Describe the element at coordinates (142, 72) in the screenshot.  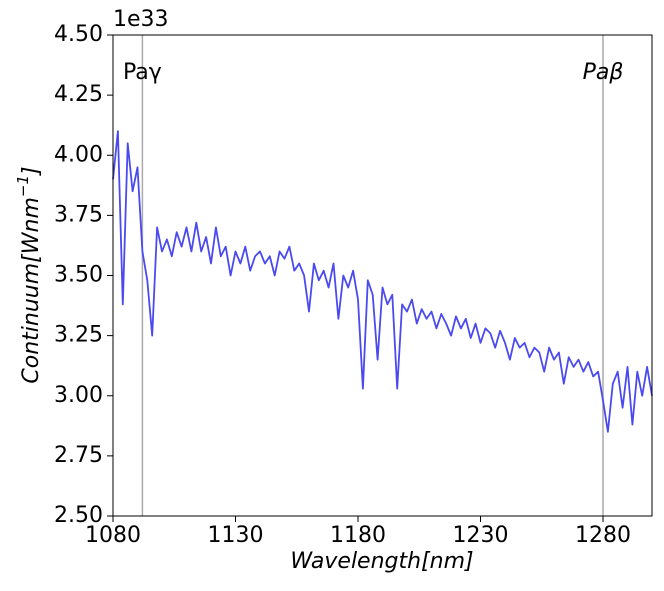
I see `annotation-label: Paγ` at that location.